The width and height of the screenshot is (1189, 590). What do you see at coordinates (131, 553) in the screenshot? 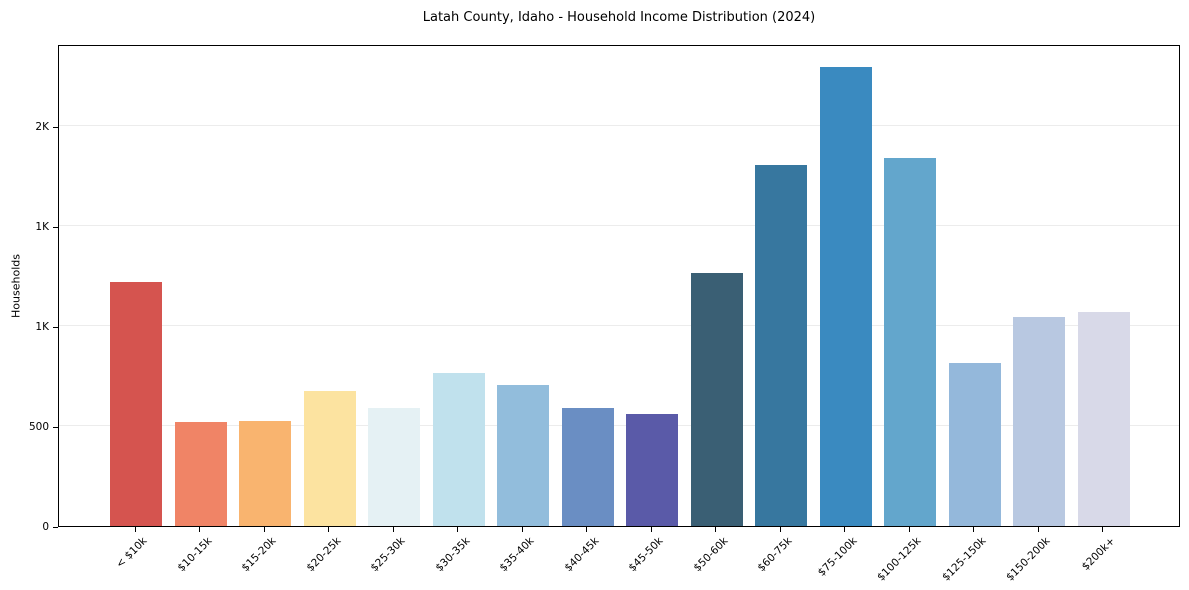
I see `x-tick-label: < $10k` at bounding box center [131, 553].